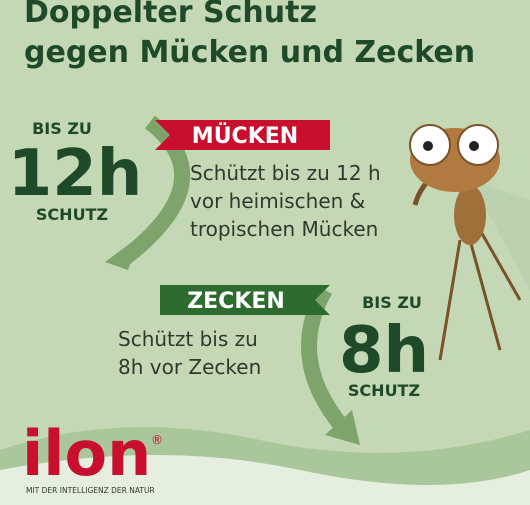 The height and width of the screenshot is (505, 530). Describe the element at coordinates (170, 15) in the screenshot. I see `title-line: Doppelter Schutz` at that location.